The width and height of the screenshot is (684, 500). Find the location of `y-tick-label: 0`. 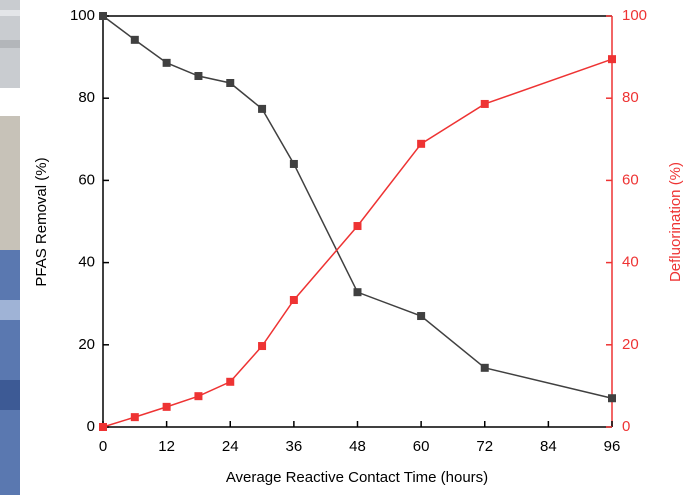

y-tick-label: 0 is located at coordinates (91, 426).